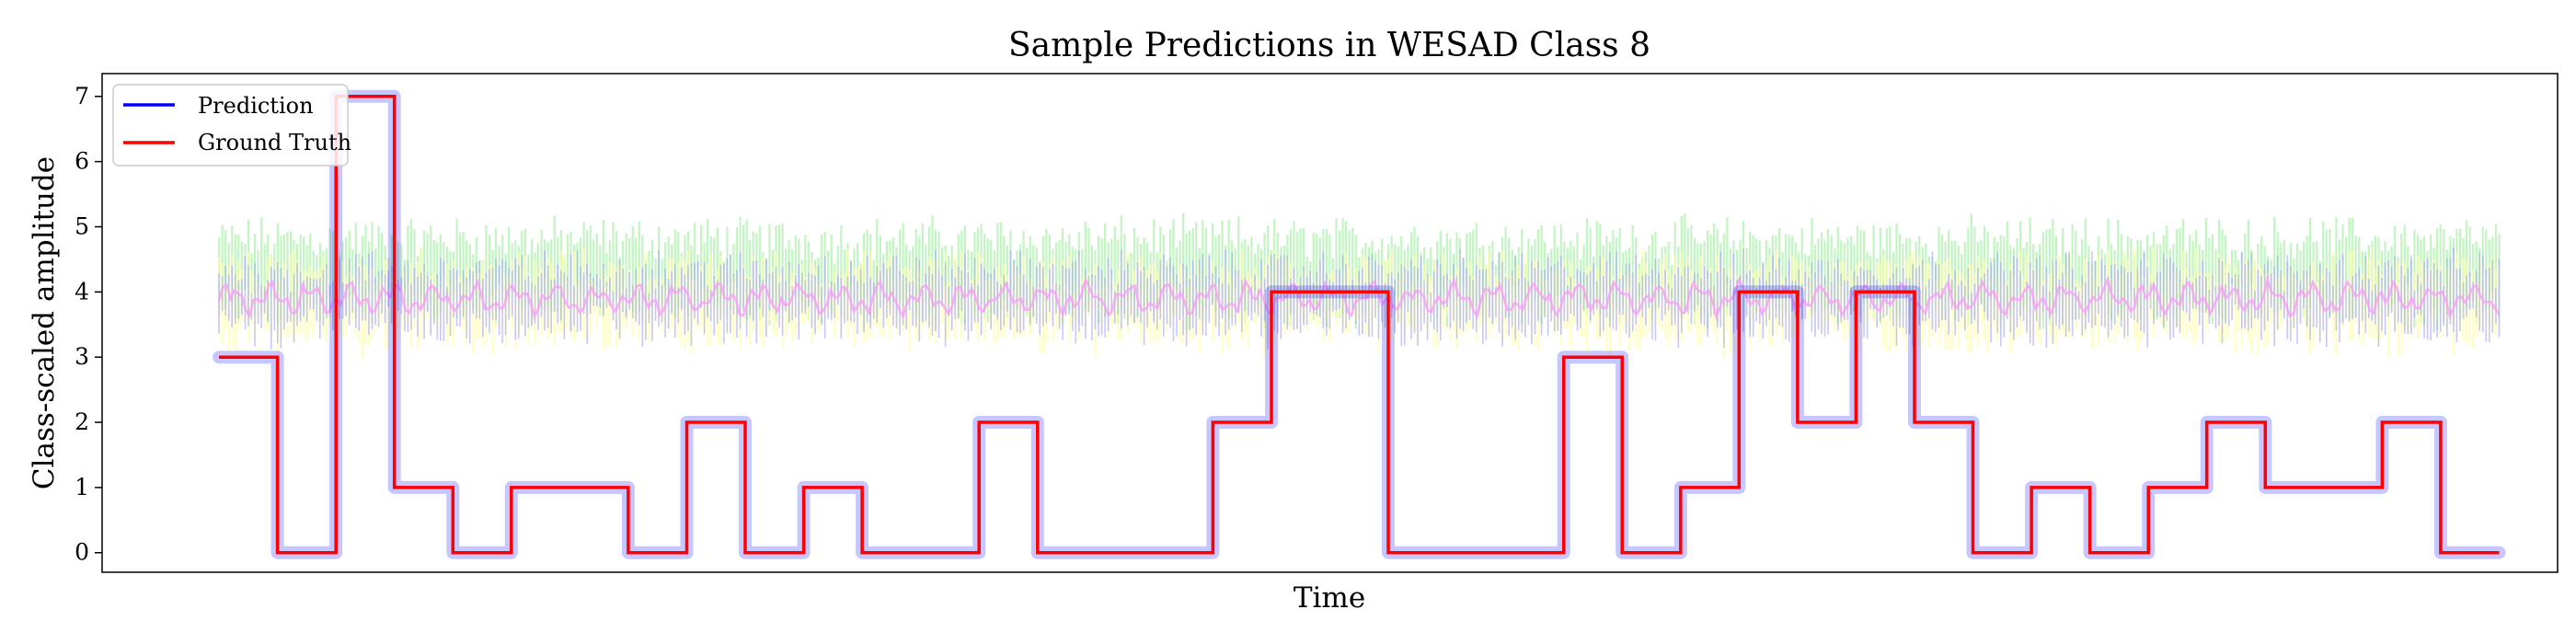  Describe the element at coordinates (82, 226) in the screenshot. I see `y-tick-label: 5` at that location.